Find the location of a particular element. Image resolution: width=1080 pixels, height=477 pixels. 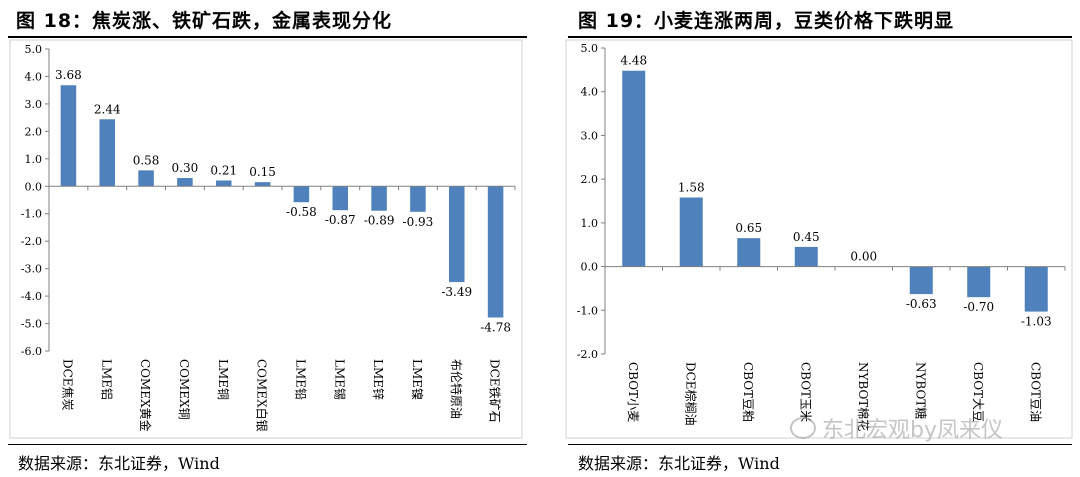

data-label: -3.49 is located at coordinates (456, 292).